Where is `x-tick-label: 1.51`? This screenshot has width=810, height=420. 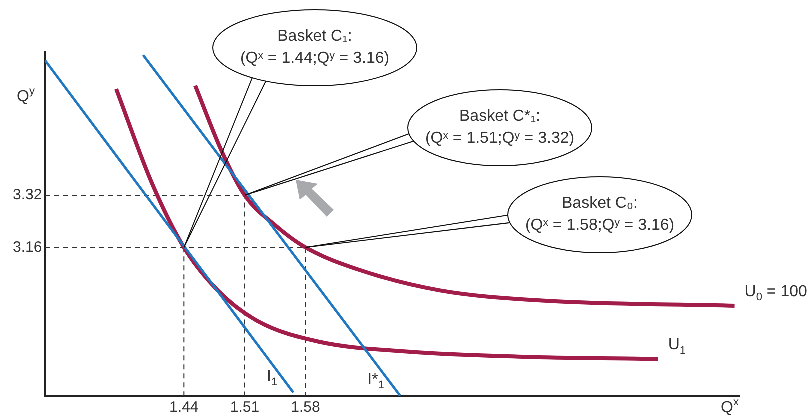 x-tick-label: 1.51 is located at coordinates (245, 407).